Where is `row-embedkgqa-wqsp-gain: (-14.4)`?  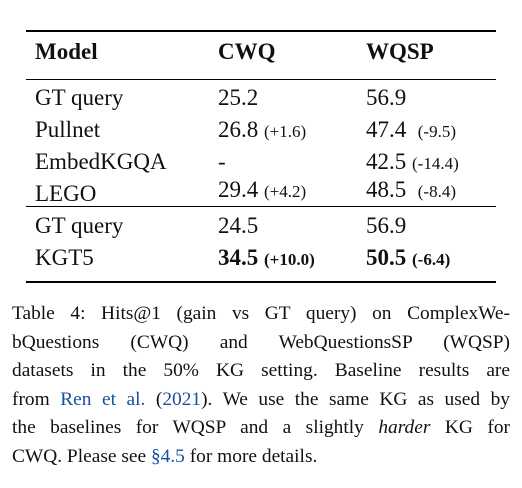
row-embedkgqa-wqsp-gain: (-14.4) is located at coordinates (435, 163).